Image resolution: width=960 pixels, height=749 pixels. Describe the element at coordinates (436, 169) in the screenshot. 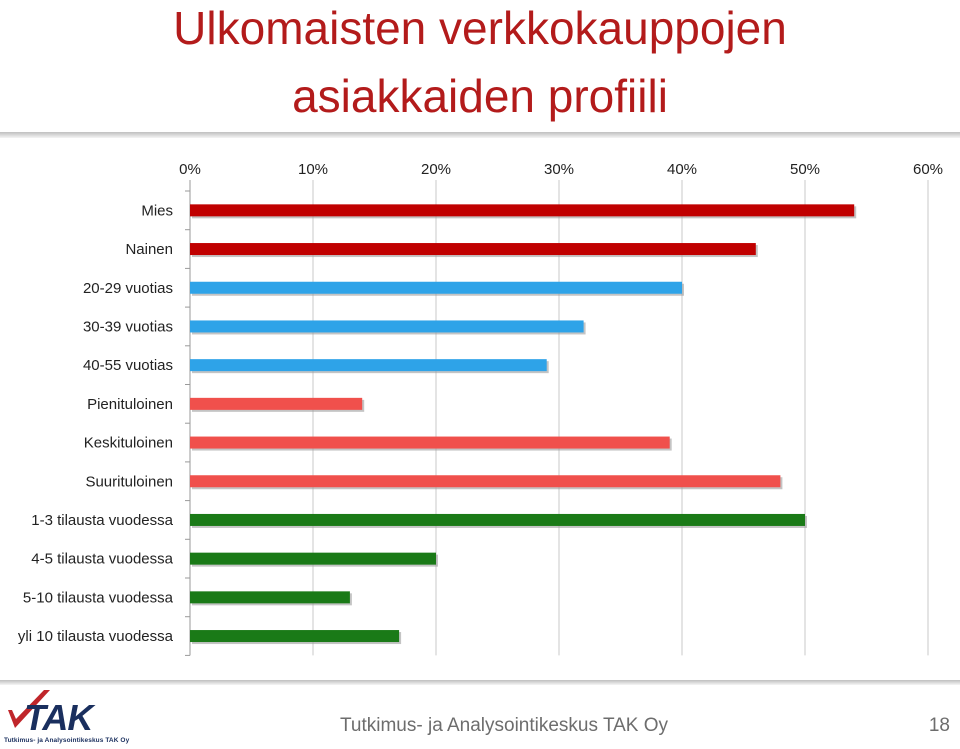

I see `x-tick-label: 20%` at that location.